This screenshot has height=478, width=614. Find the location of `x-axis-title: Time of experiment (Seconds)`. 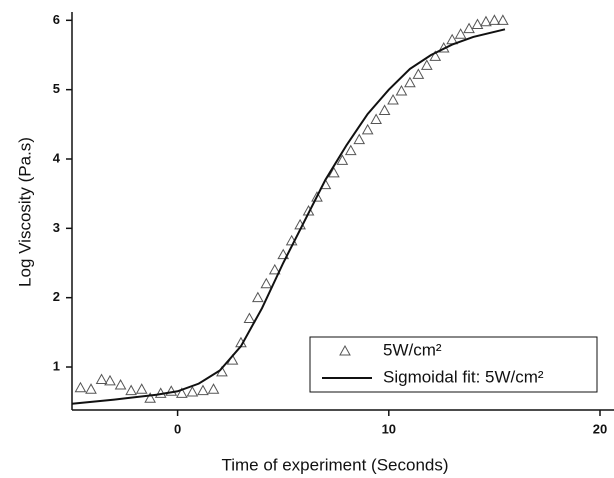

x-axis-title: Time of experiment (Seconds) is located at coordinates (334, 464).